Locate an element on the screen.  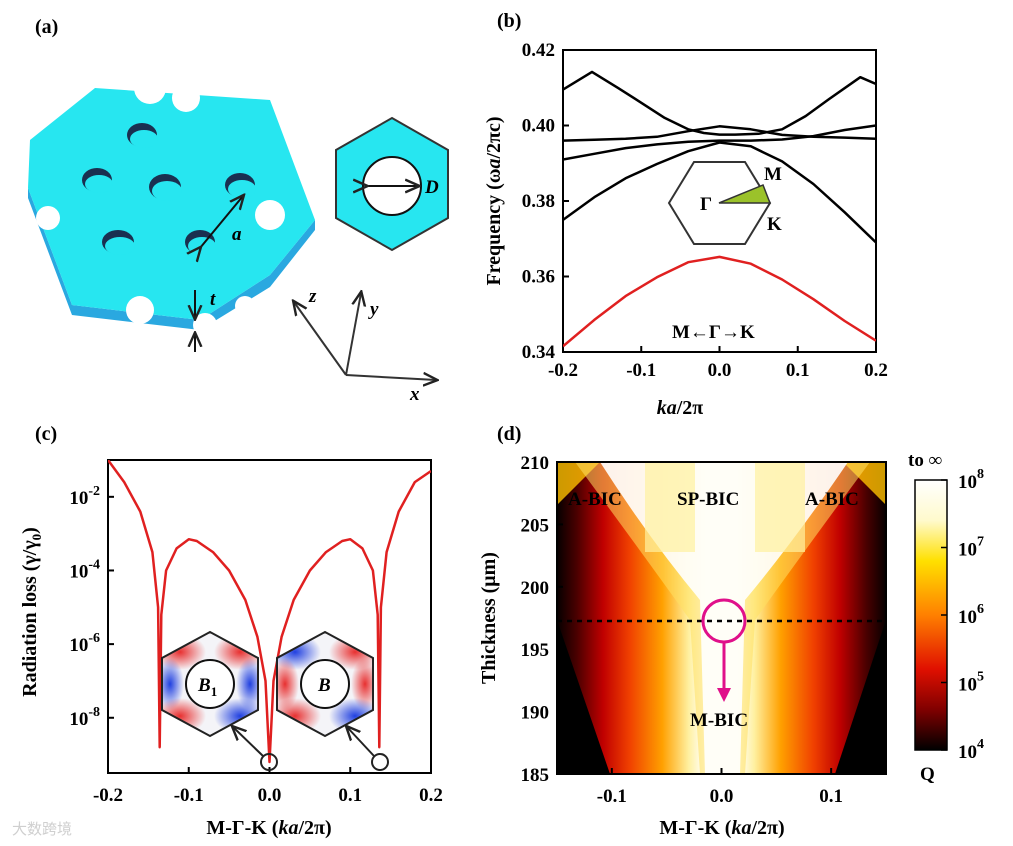
x-tick-label-b: 0.1 is located at coordinates (798, 370).